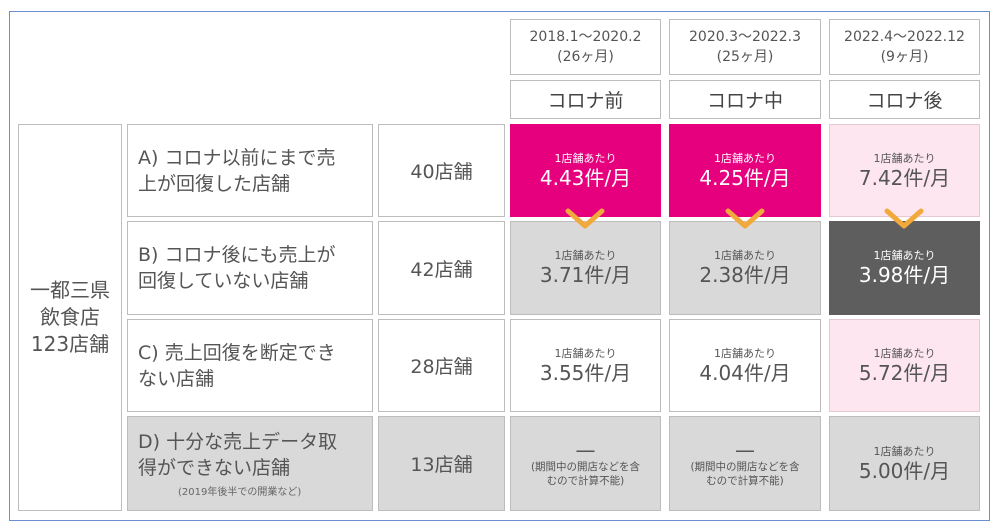 The width and height of the screenshot is (1000, 530). I want to click on phase-label: コロナ中, so click(744, 101).